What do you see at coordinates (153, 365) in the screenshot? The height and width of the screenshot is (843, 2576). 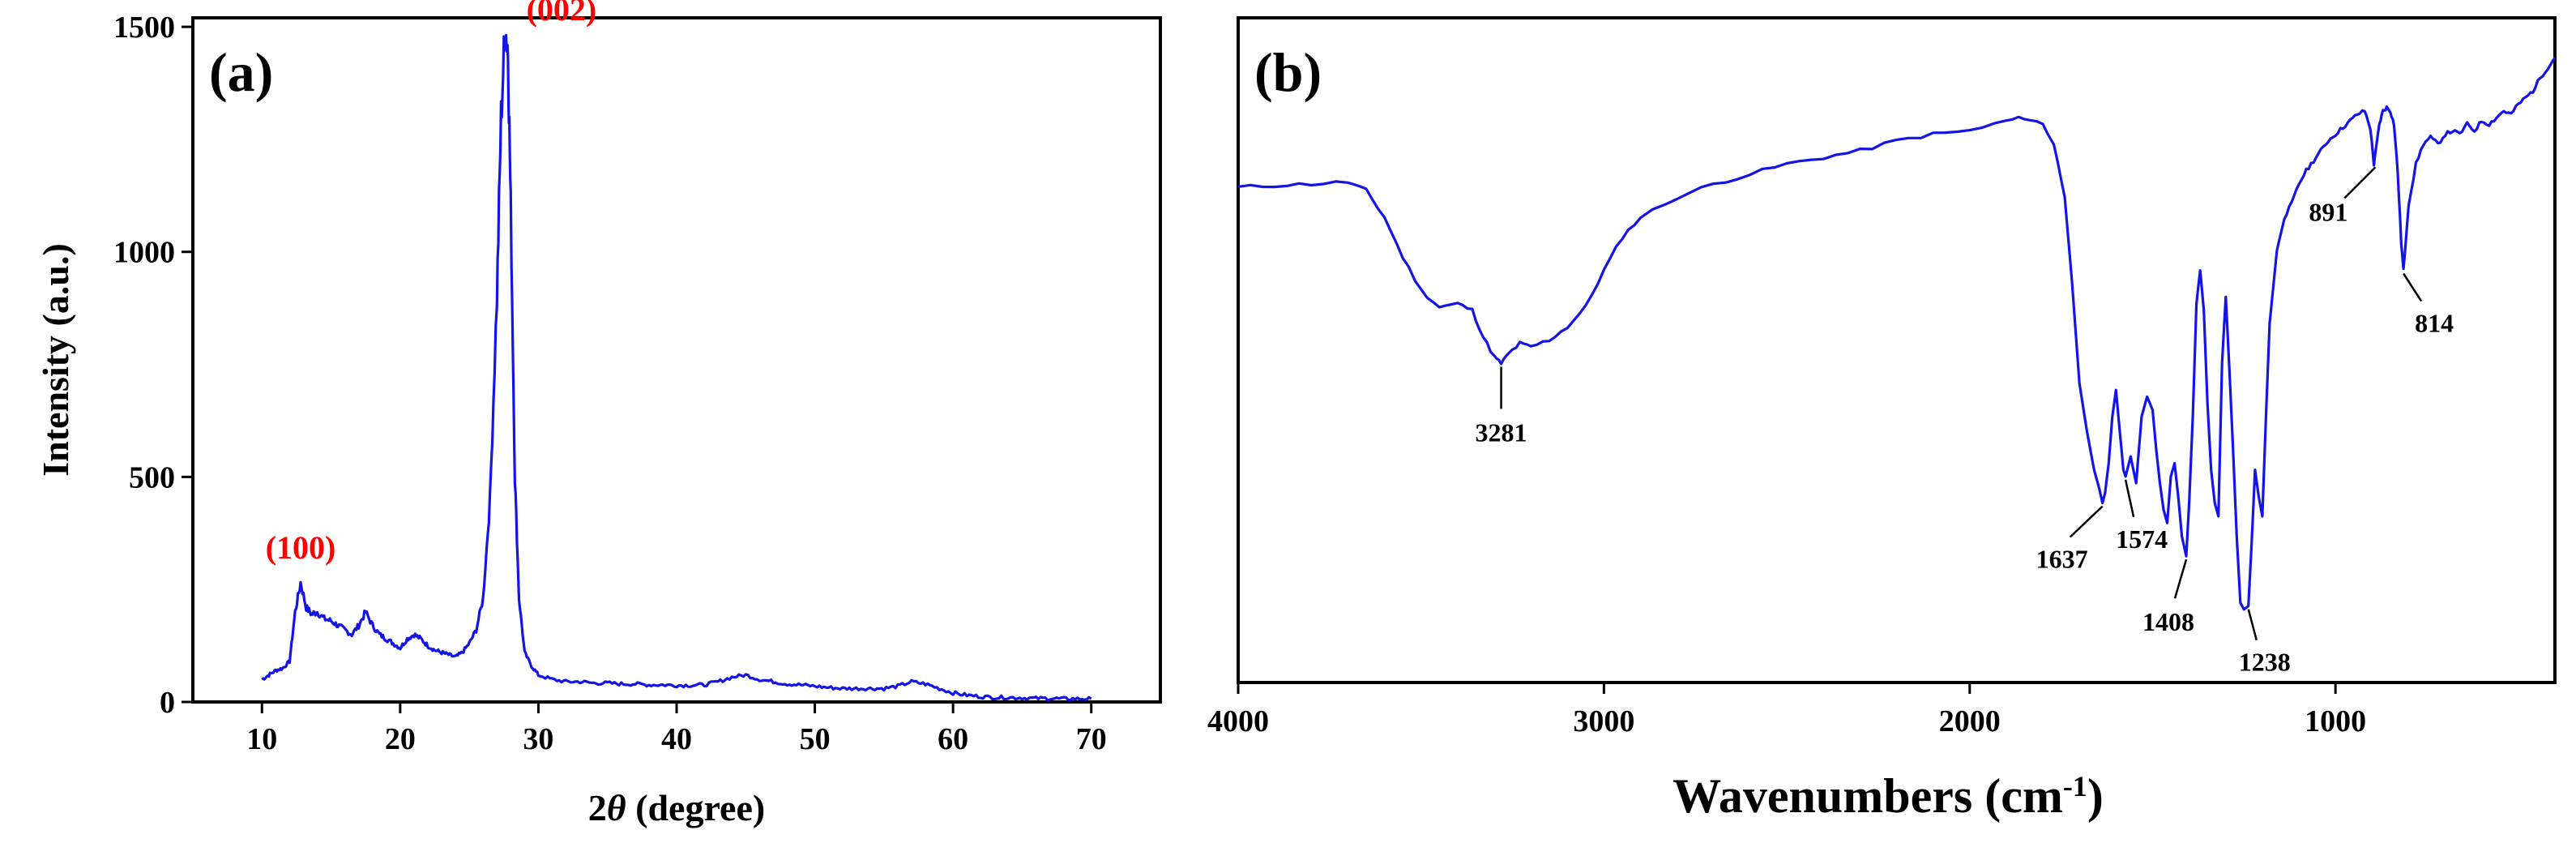 I see `panel-a-y-axis: 0 500 1000 1500` at bounding box center [153, 365].